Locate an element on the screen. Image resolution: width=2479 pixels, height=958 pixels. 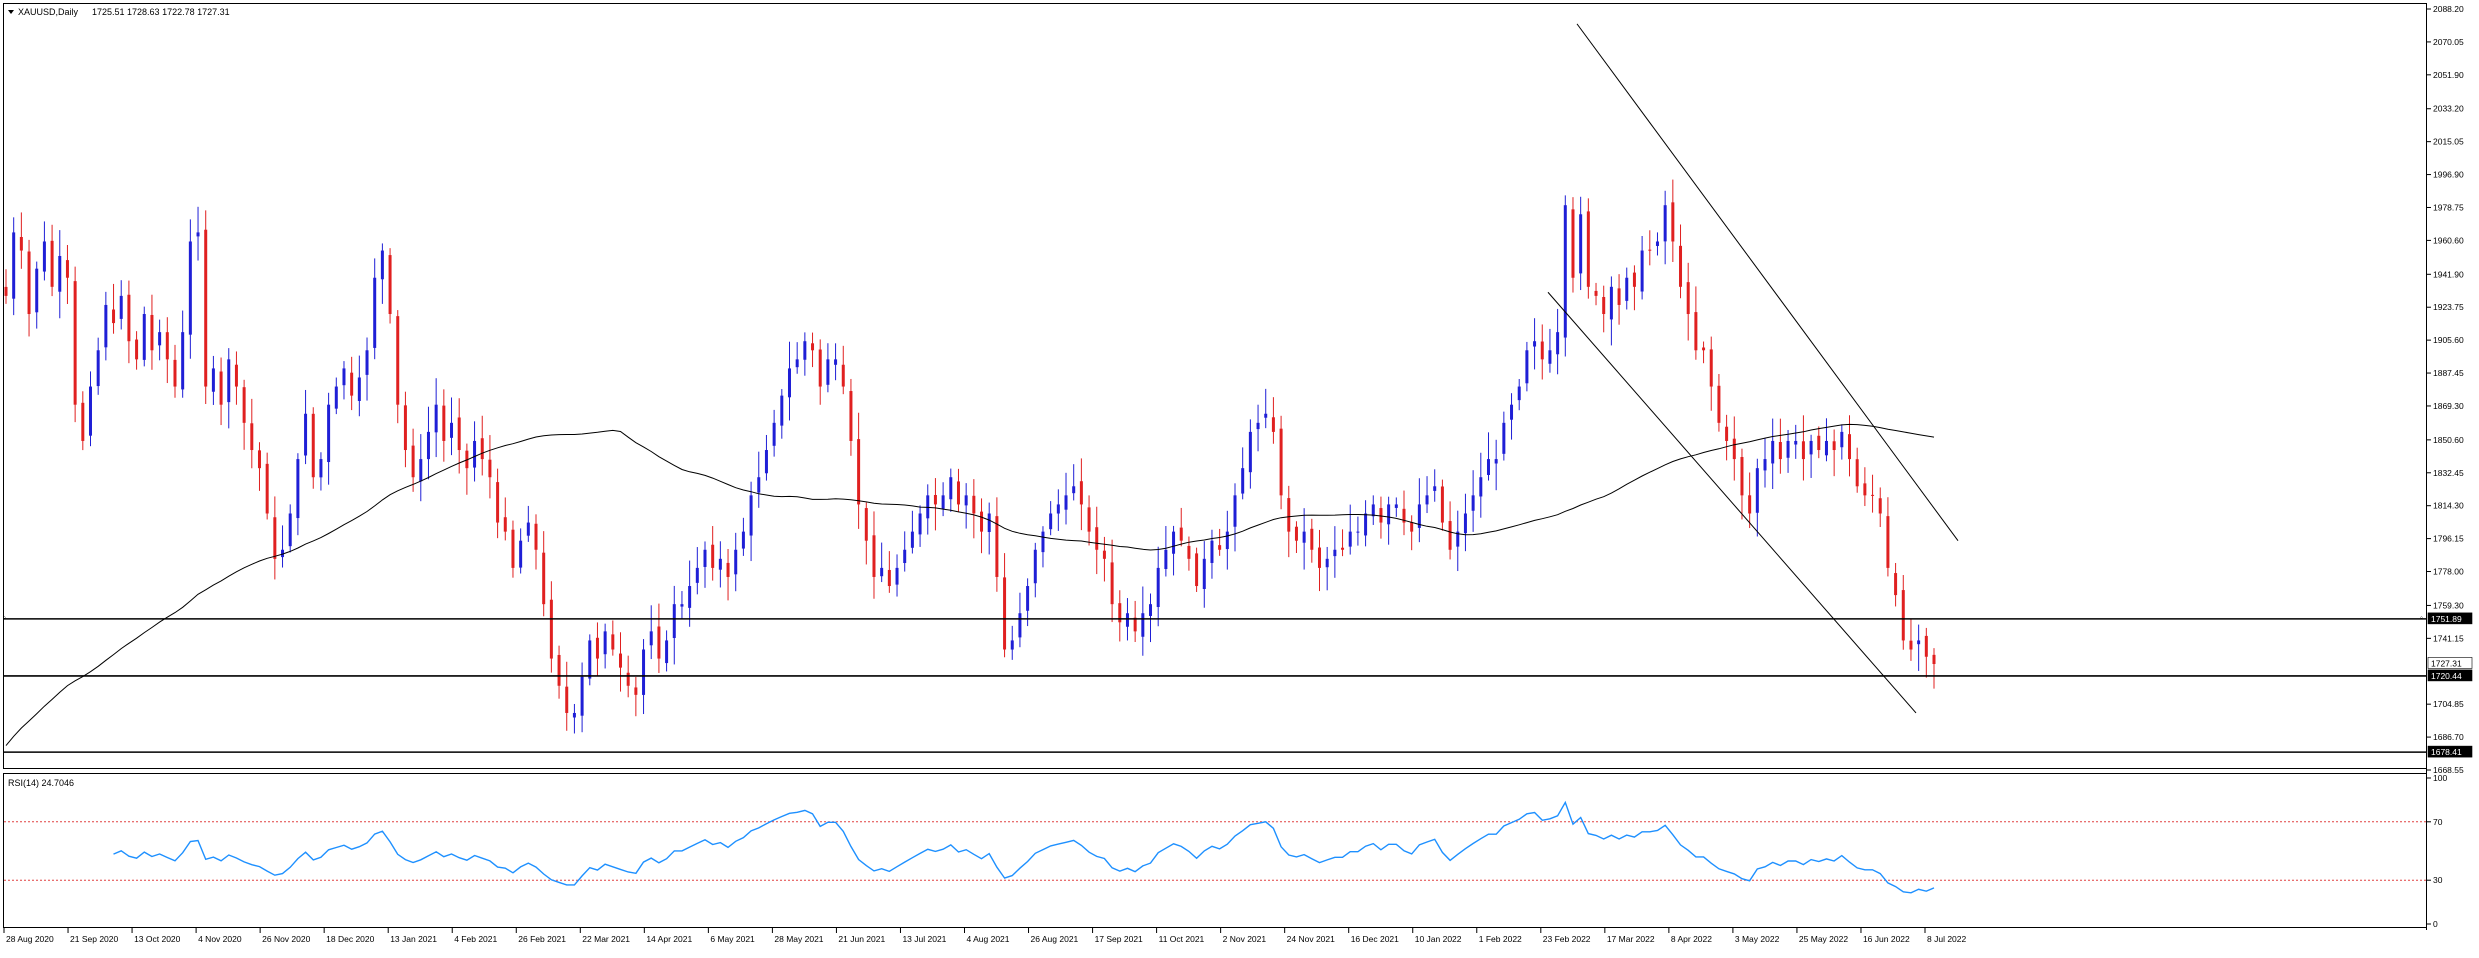
price-tick-label: 2088.20 is located at coordinates (2448, 9).